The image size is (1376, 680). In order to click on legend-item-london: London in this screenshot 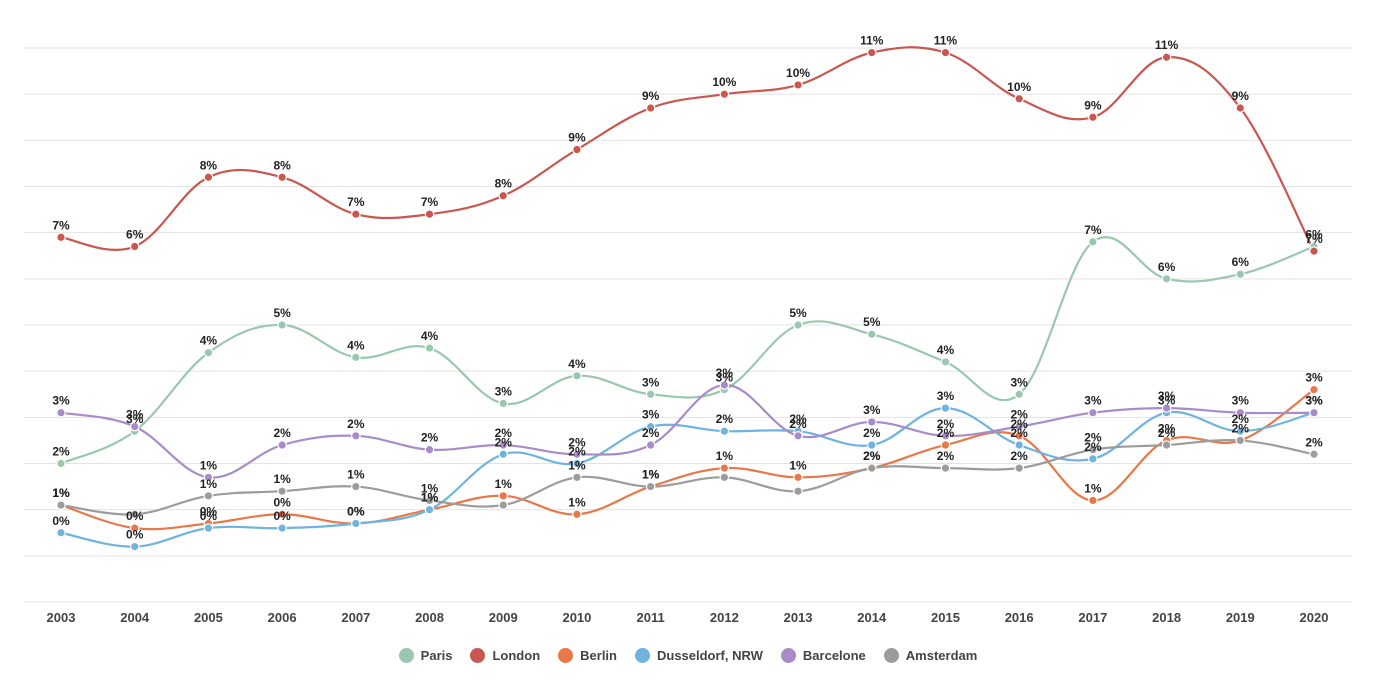, I will do `click(505, 655)`.